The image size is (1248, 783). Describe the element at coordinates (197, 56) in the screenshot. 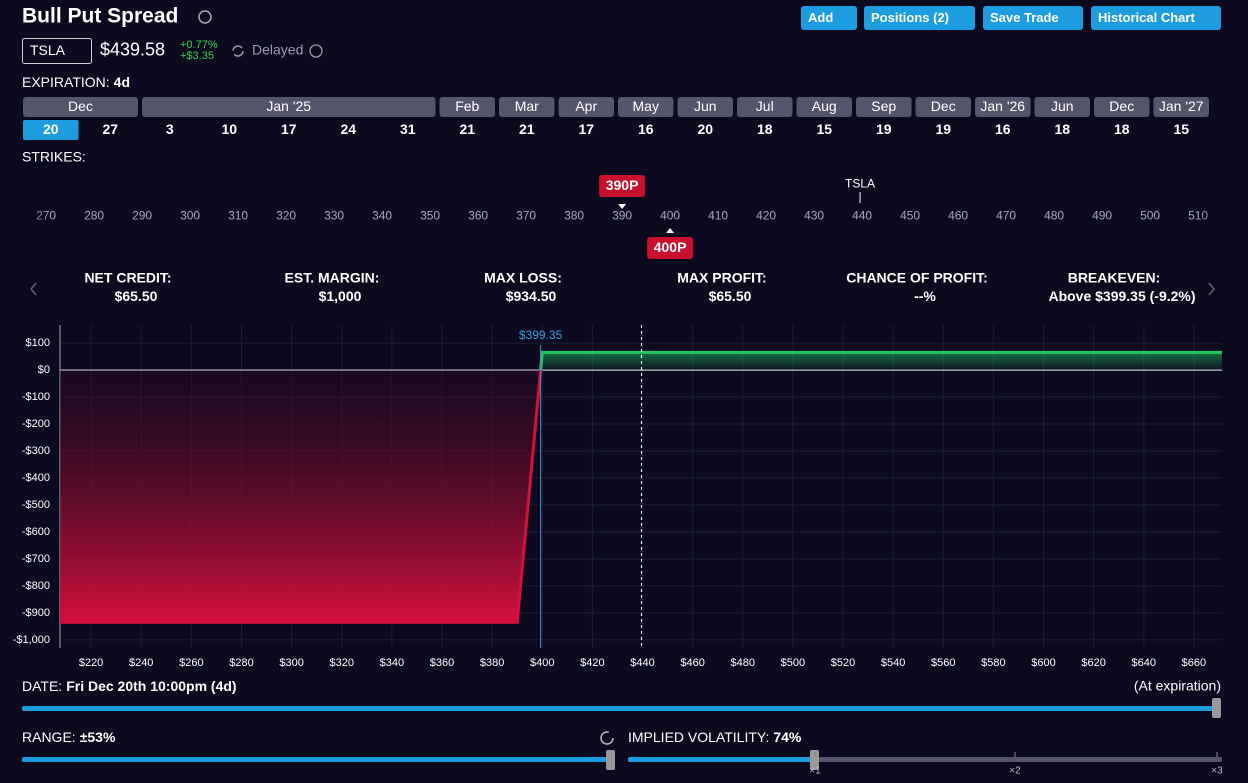

I see `change-abs: +$3.35` at that location.